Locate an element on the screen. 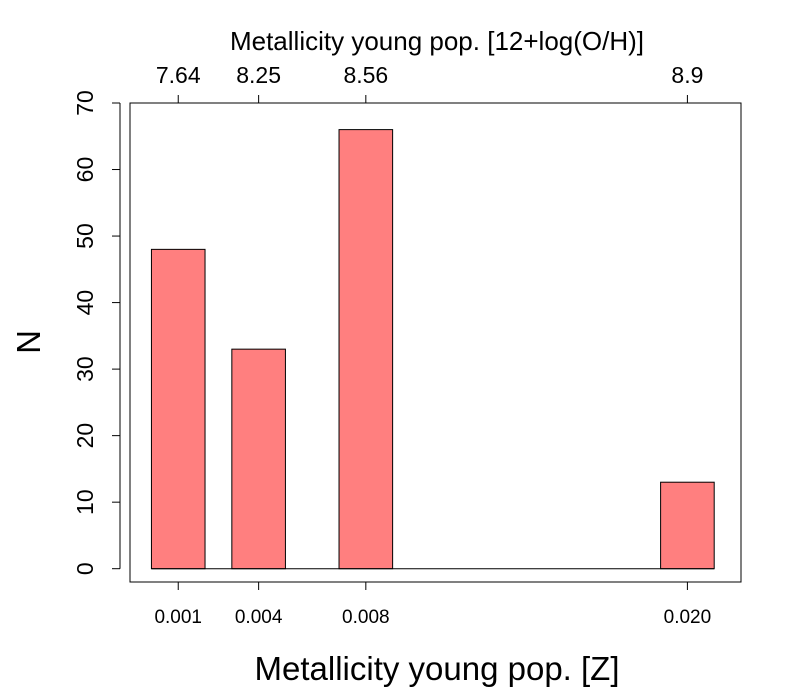 Image resolution: width=800 pixels, height=700 pixels. bar-0.020 is located at coordinates (687, 525).